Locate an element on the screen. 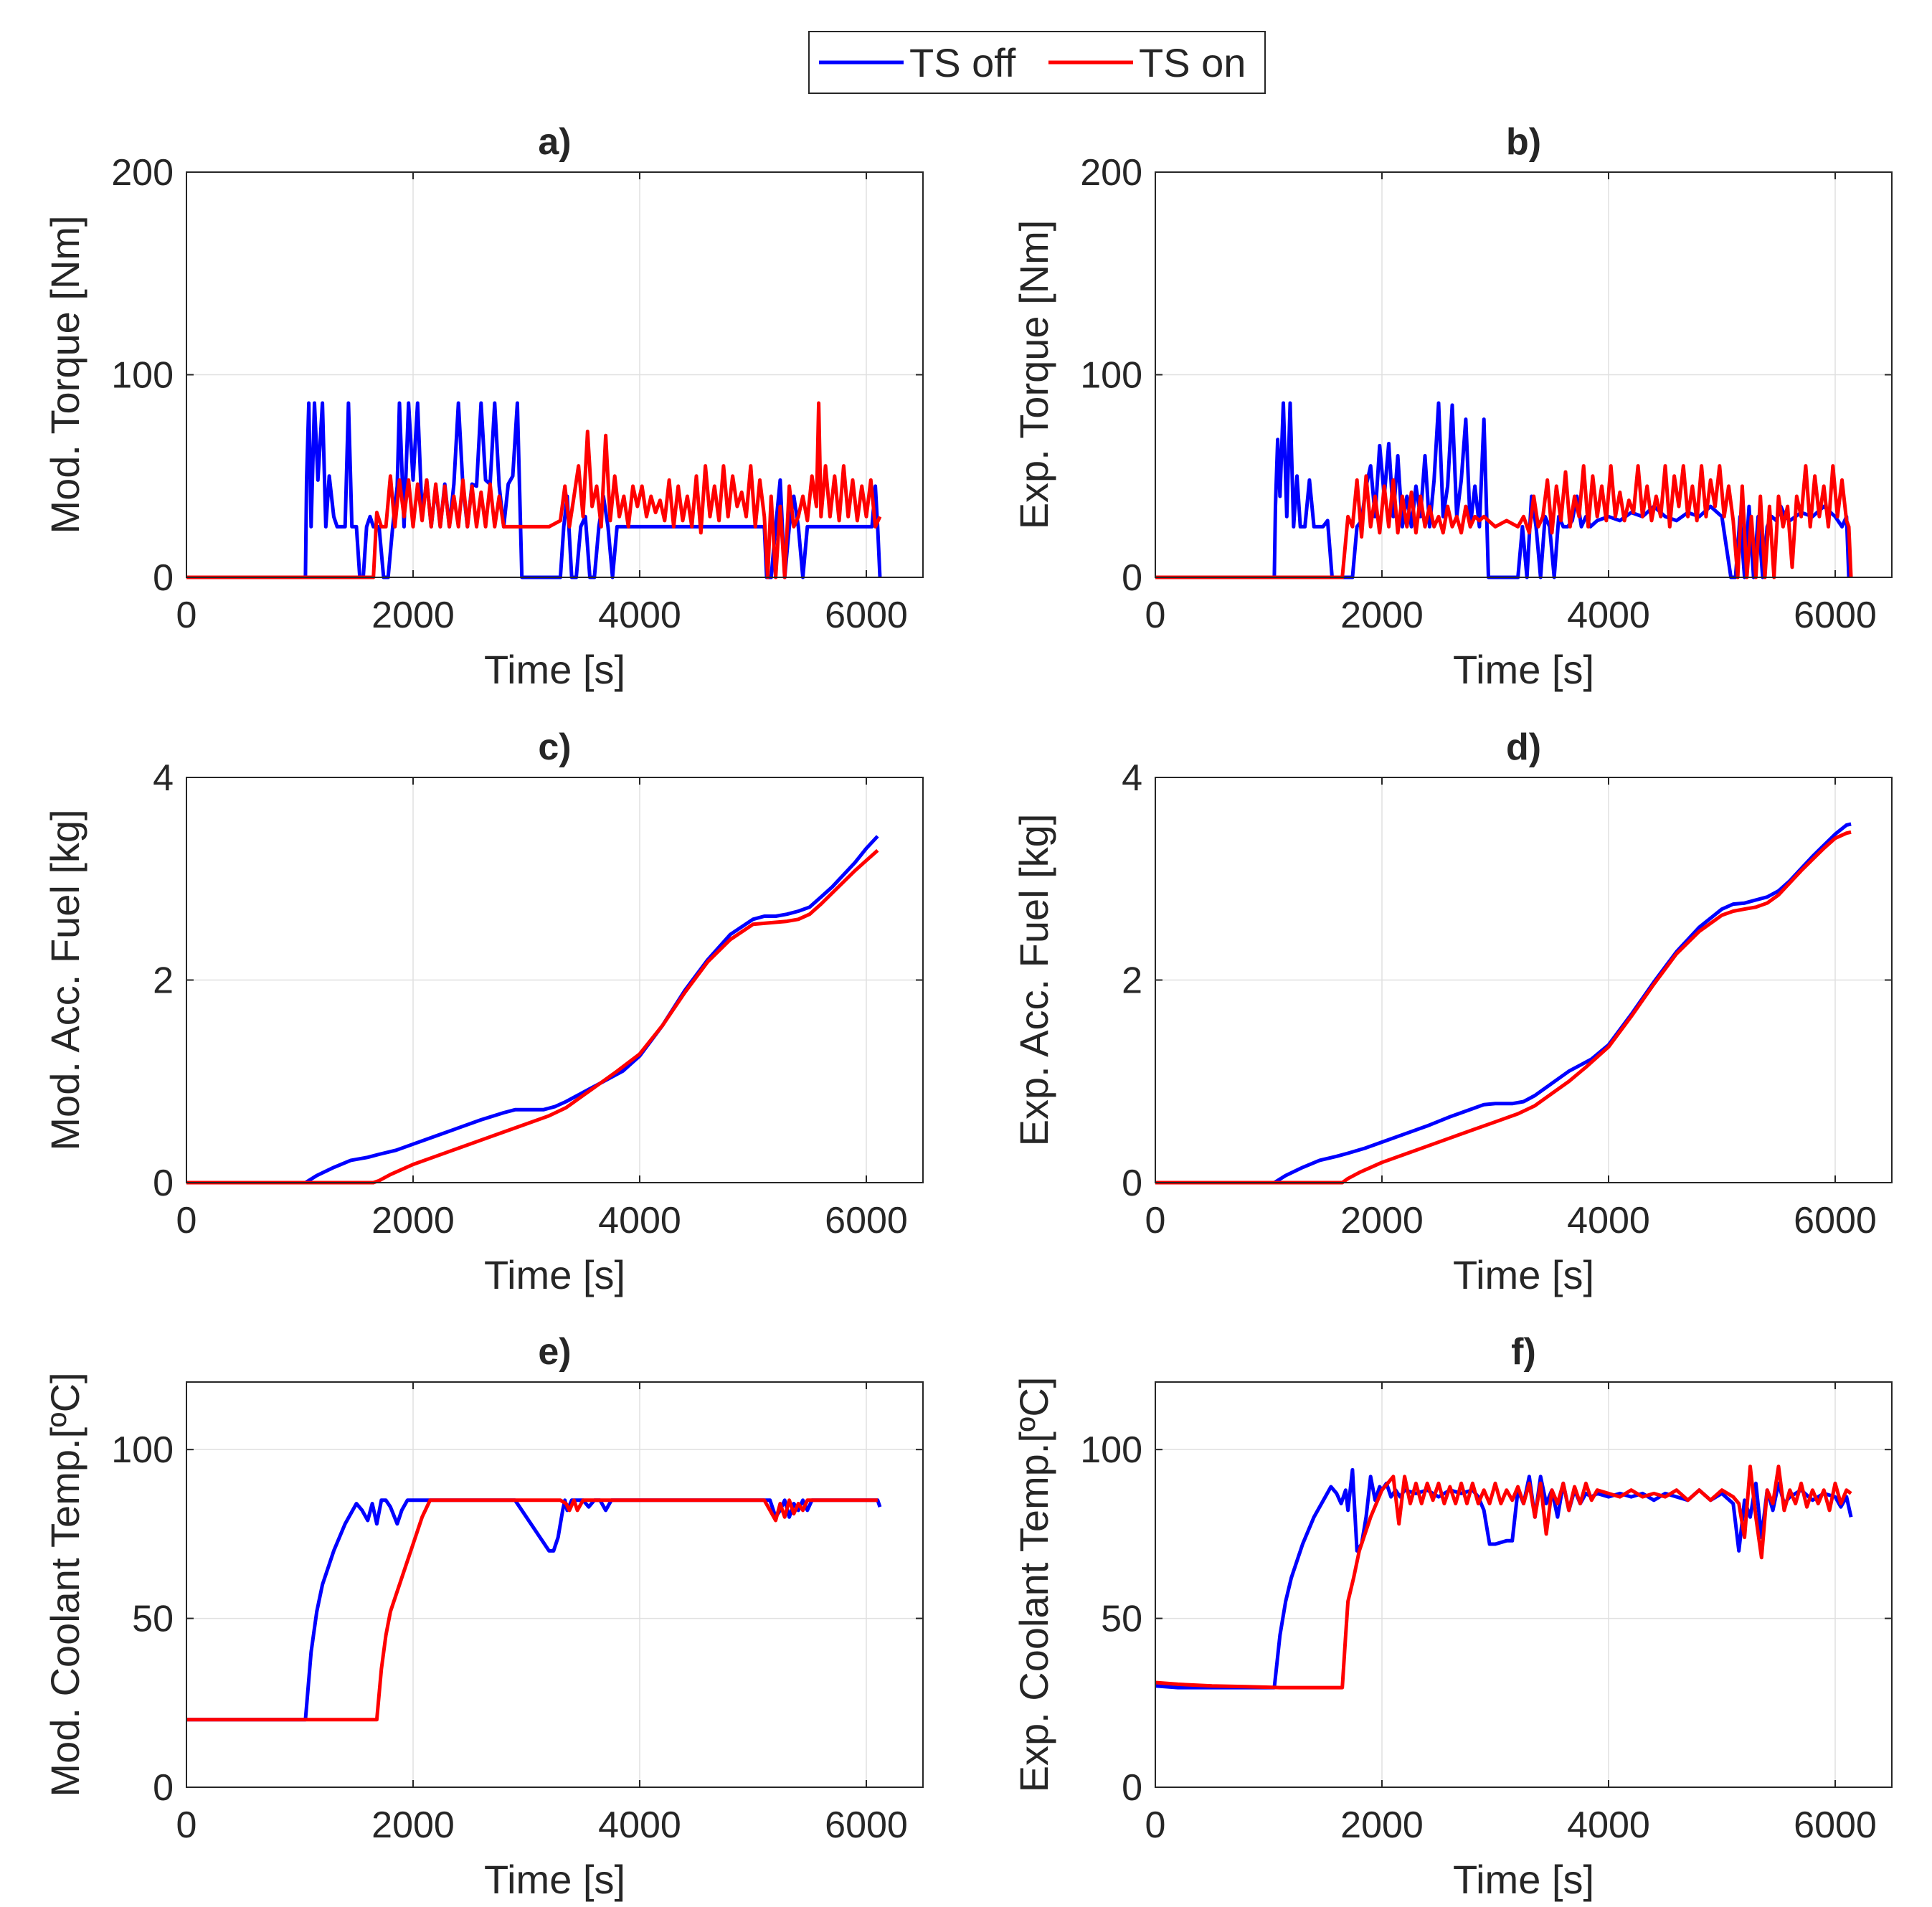  panel-c-xtick-label-6000: 6000 is located at coordinates (866, 1221).